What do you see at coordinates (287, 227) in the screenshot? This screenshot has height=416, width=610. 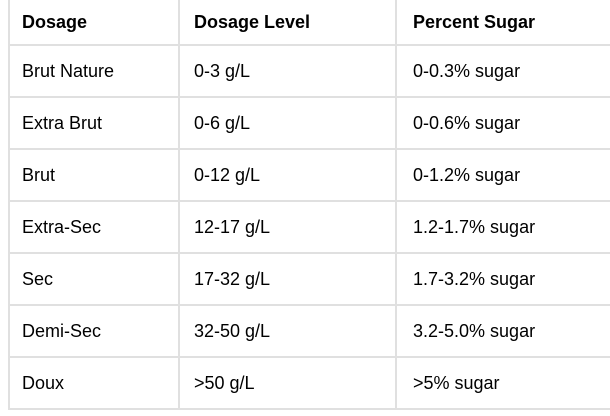 I see `cell-dosage-level: 12-17 g/L` at bounding box center [287, 227].